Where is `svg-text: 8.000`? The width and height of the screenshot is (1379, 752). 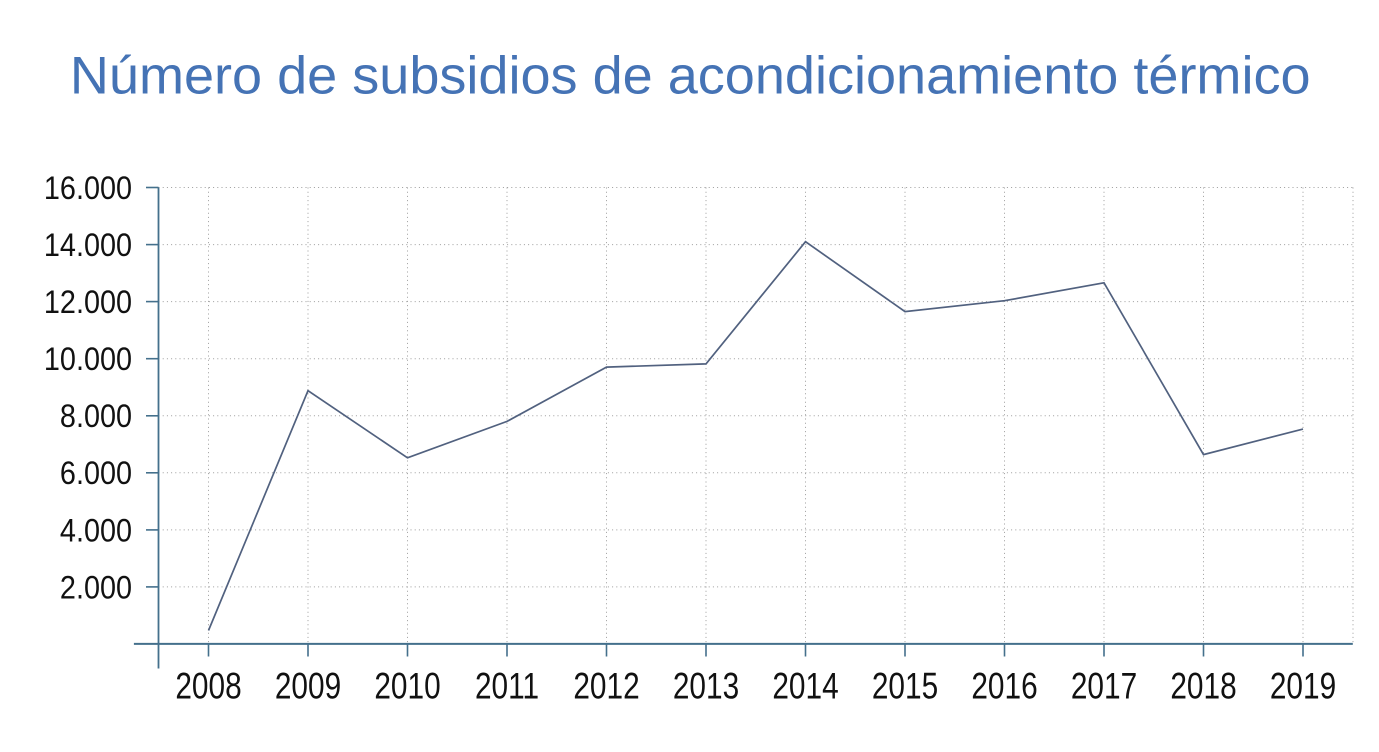 svg-text: 8.000 is located at coordinates (96, 417).